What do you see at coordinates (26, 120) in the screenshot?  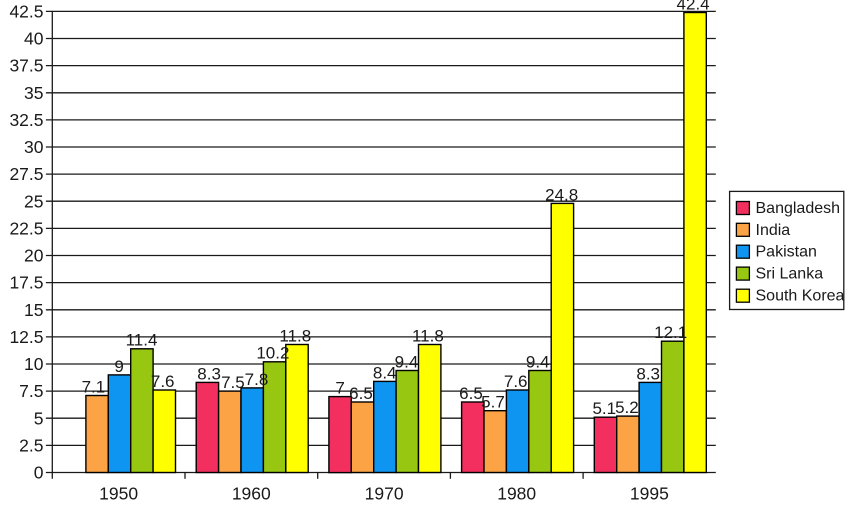 I see `svg-text: 32.5` at bounding box center [26, 120].